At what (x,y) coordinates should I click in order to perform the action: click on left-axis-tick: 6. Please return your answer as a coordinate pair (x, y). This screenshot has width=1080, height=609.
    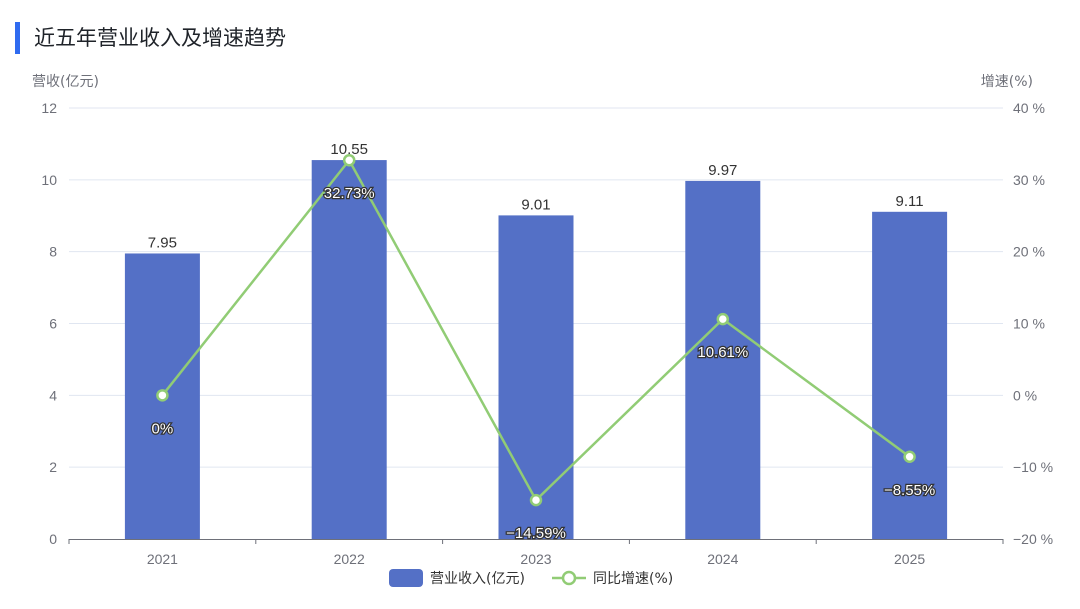
    Looking at the image, I should click on (53, 324).